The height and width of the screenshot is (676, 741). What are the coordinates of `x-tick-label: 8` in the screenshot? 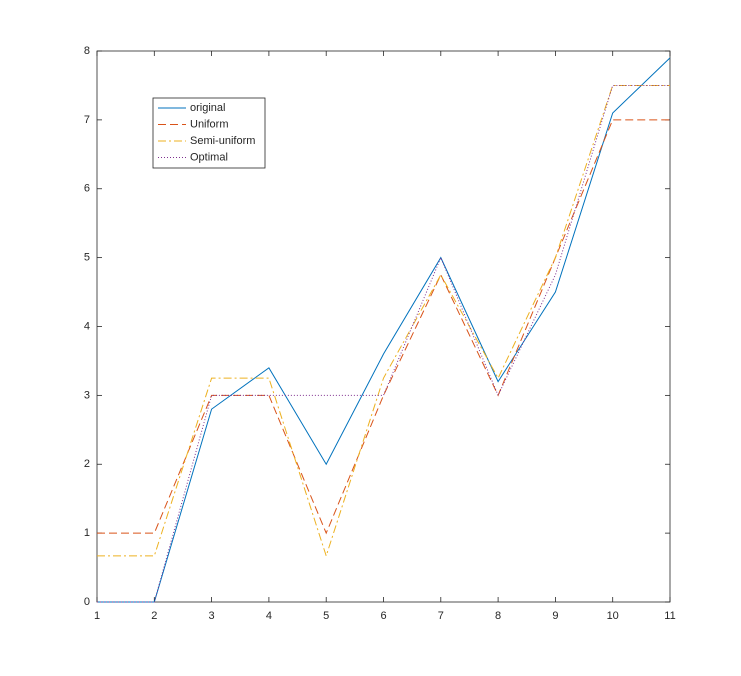 It's located at (498, 616).